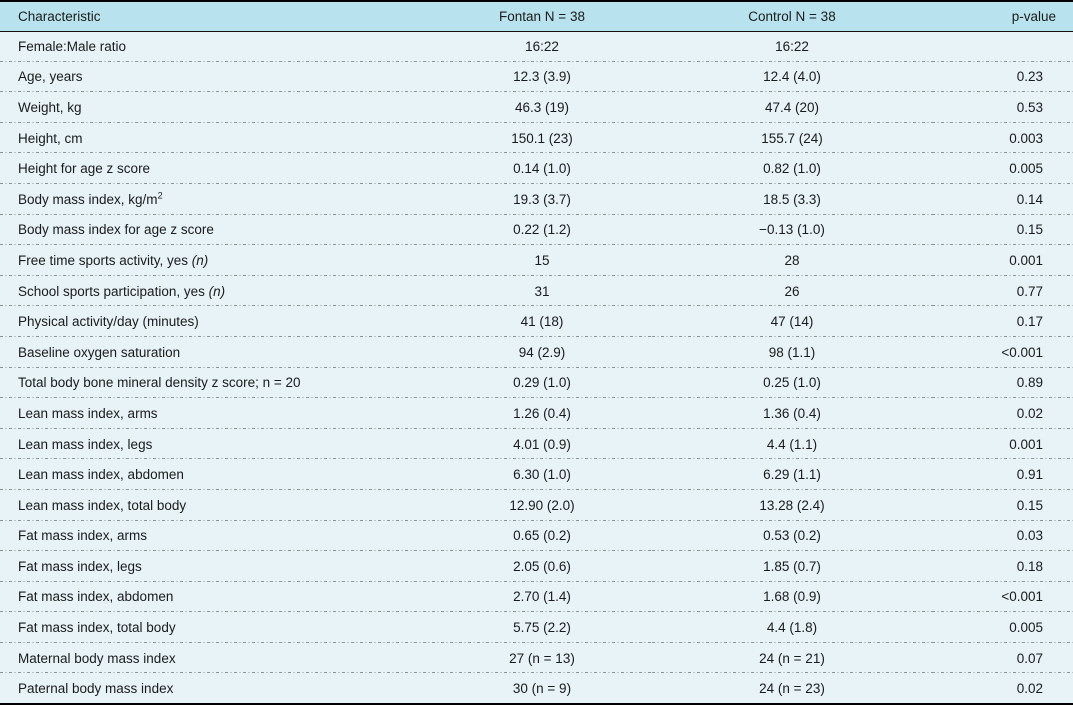  Describe the element at coordinates (542, 199) in the screenshot. I see `cell-fontan-value: 19.3 (3.7)` at that location.